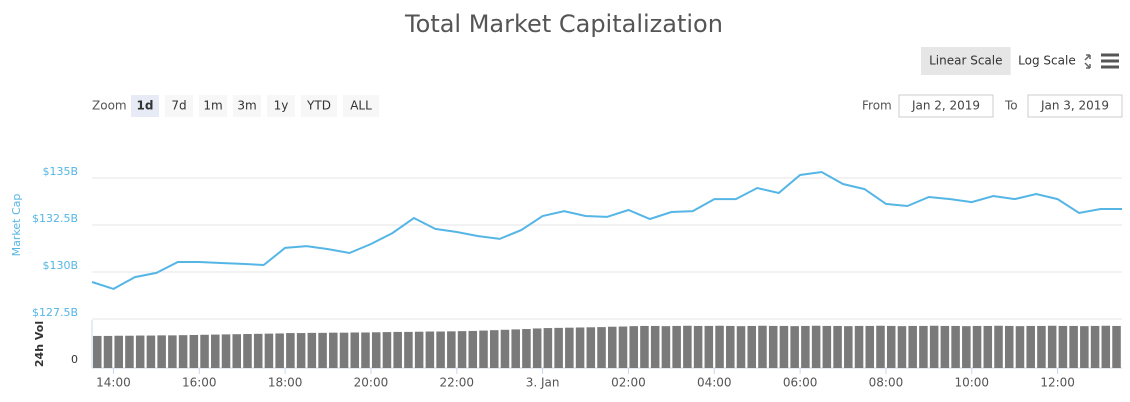  What do you see at coordinates (800, 383) in the screenshot?
I see `x-tick-label: 06:00` at bounding box center [800, 383].